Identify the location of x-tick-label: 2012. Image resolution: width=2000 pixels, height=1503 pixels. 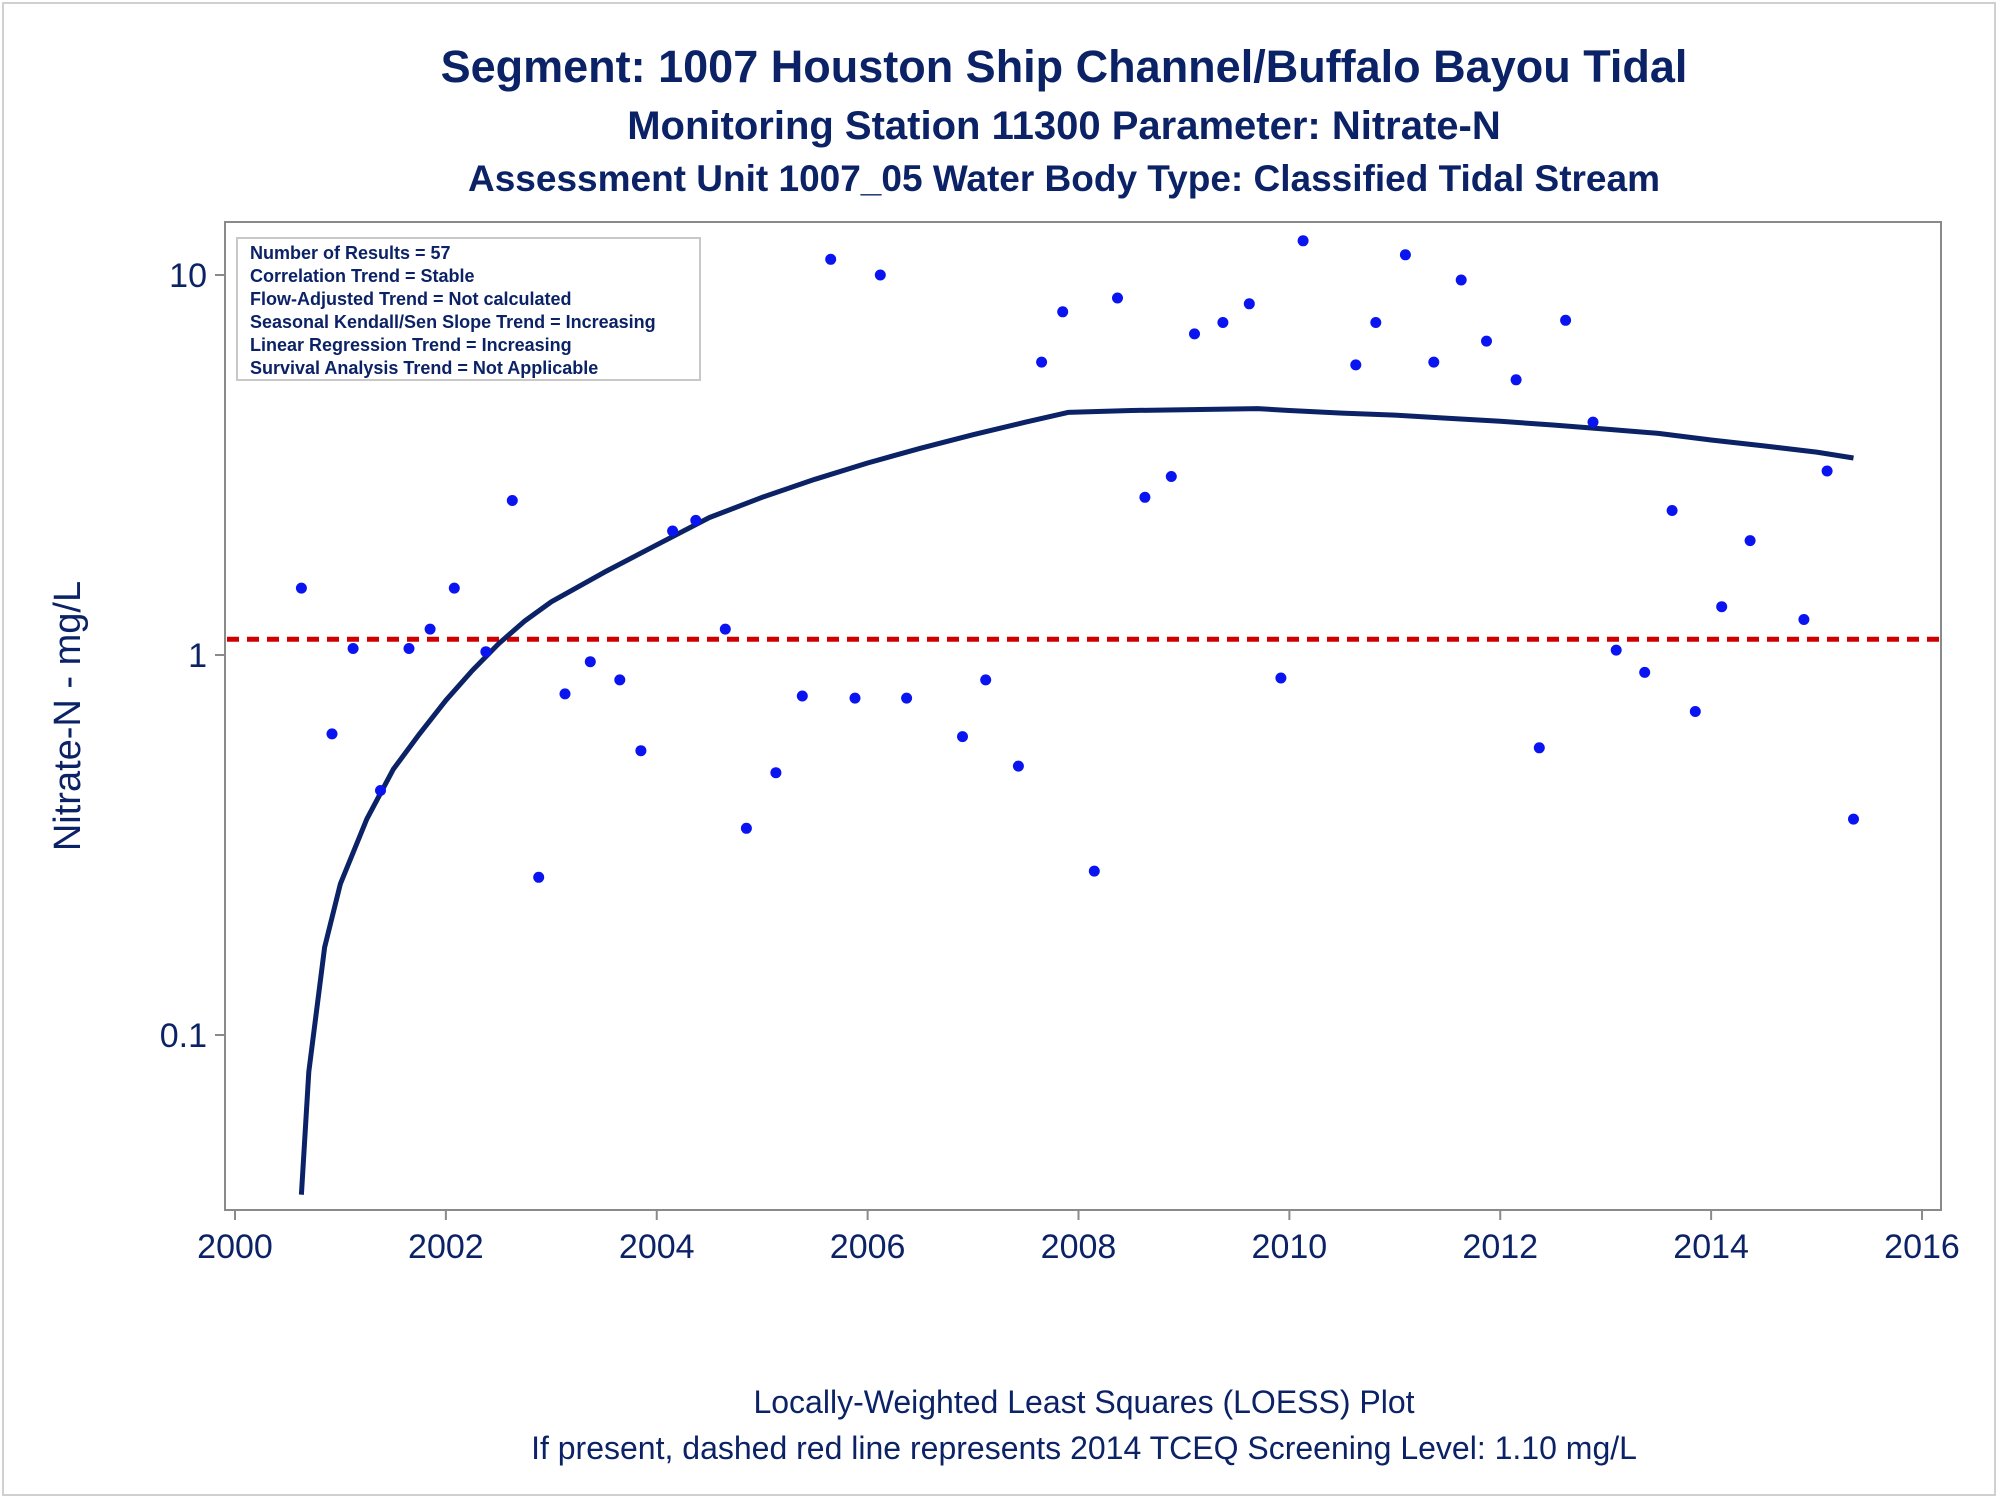
(1500, 1247).